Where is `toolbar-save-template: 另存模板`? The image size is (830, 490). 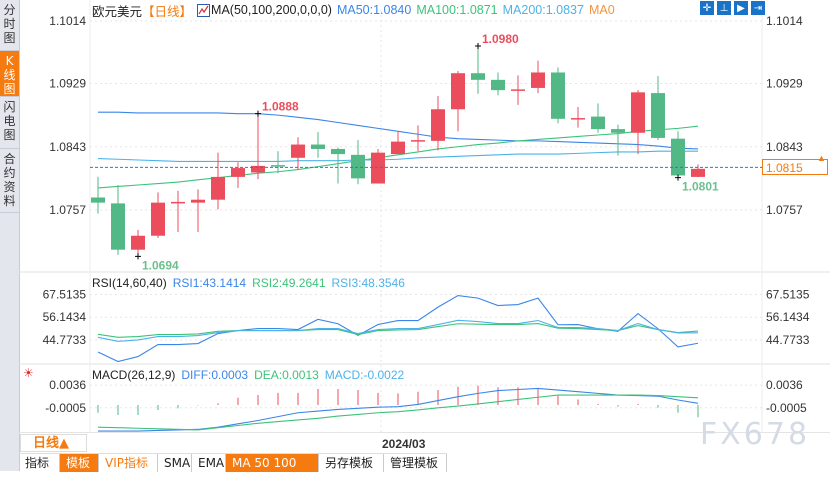 toolbar-save-template: 另存模板 is located at coordinates (351, 463).